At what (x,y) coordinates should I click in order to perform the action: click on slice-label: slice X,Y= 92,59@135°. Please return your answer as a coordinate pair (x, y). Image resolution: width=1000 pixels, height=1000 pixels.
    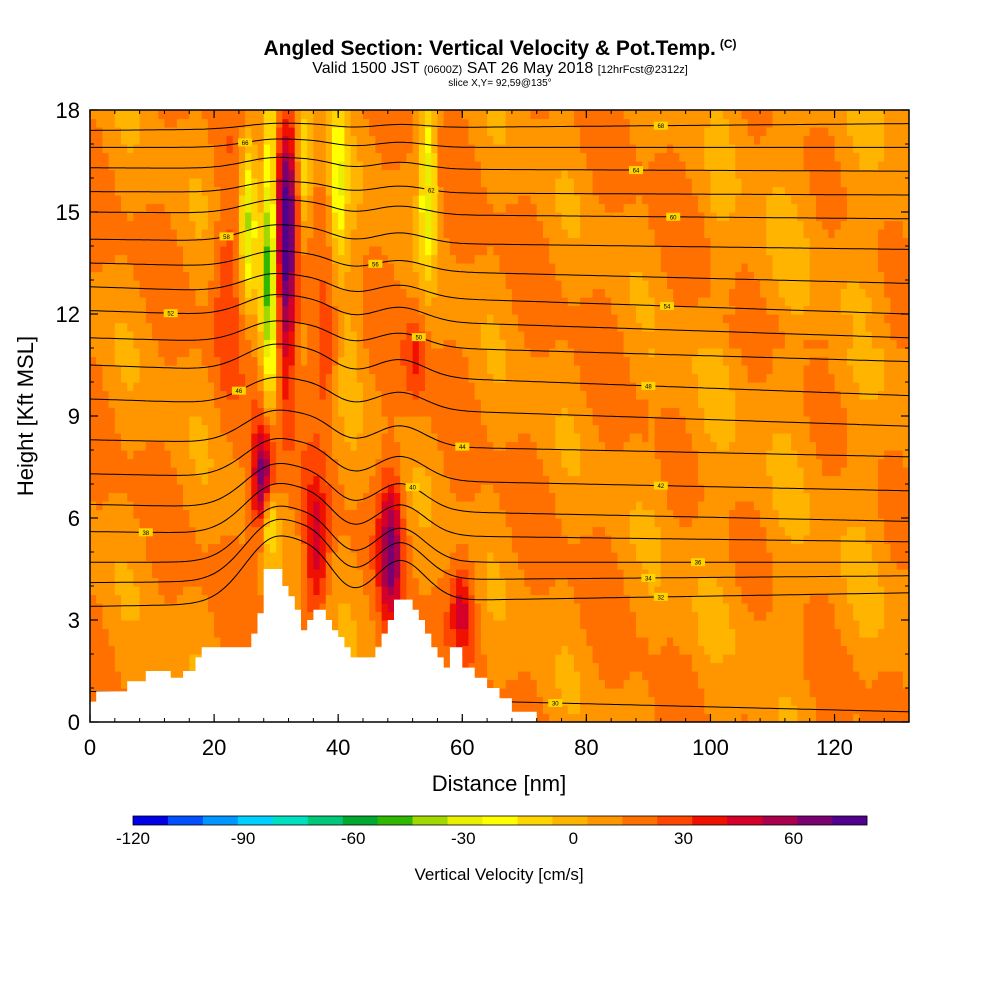
    Looking at the image, I should click on (500, 83).